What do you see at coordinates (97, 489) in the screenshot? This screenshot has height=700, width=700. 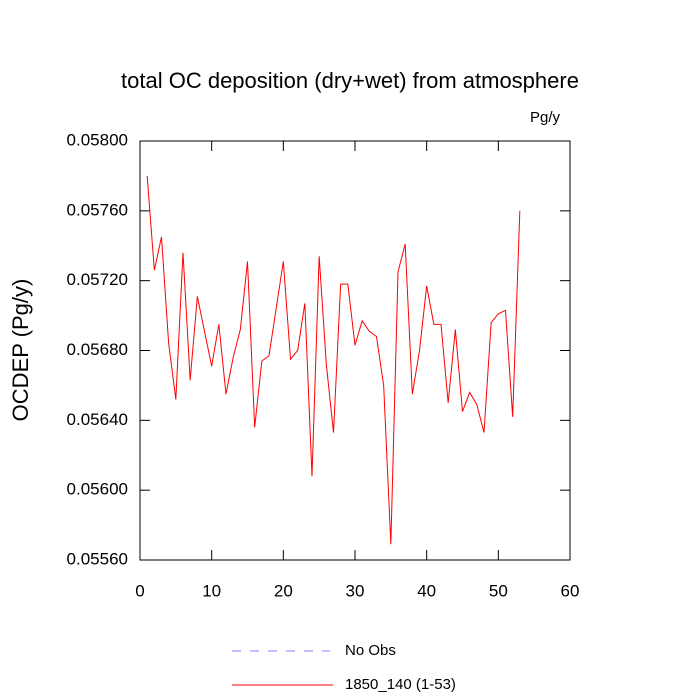 I see `y-tick-label: 0.05600` at bounding box center [97, 489].